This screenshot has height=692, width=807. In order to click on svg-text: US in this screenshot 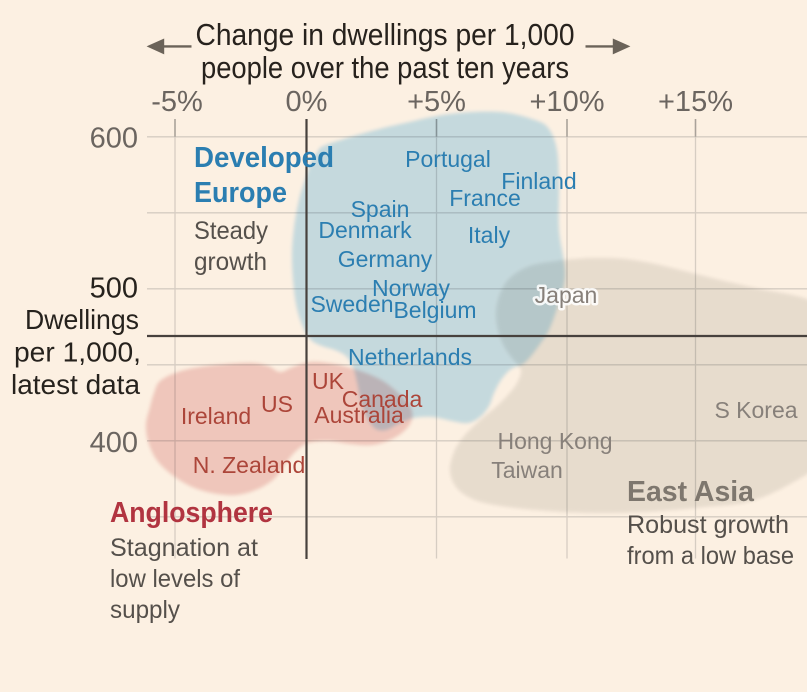, I will do `click(277, 404)`.